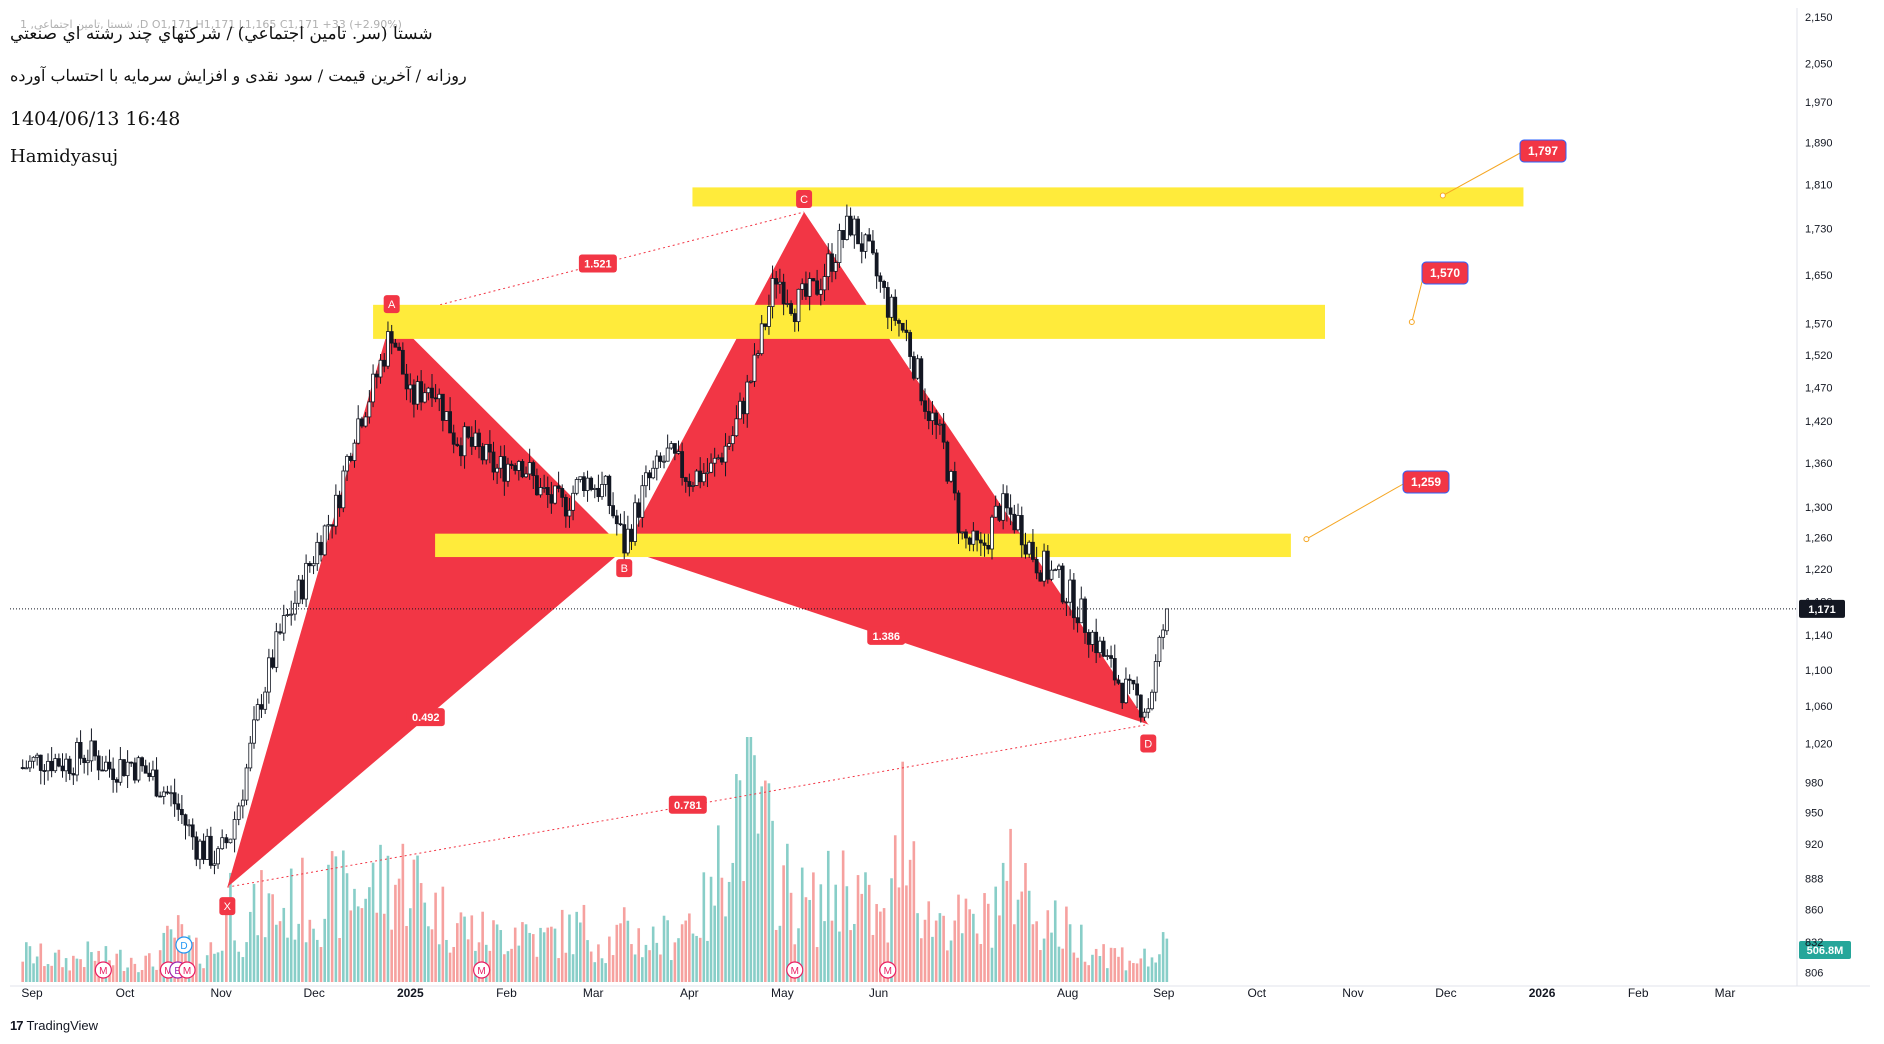  What do you see at coordinates (54, 1025) in the screenshot?
I see `tradingview-brand: 17 TradingView` at bounding box center [54, 1025].